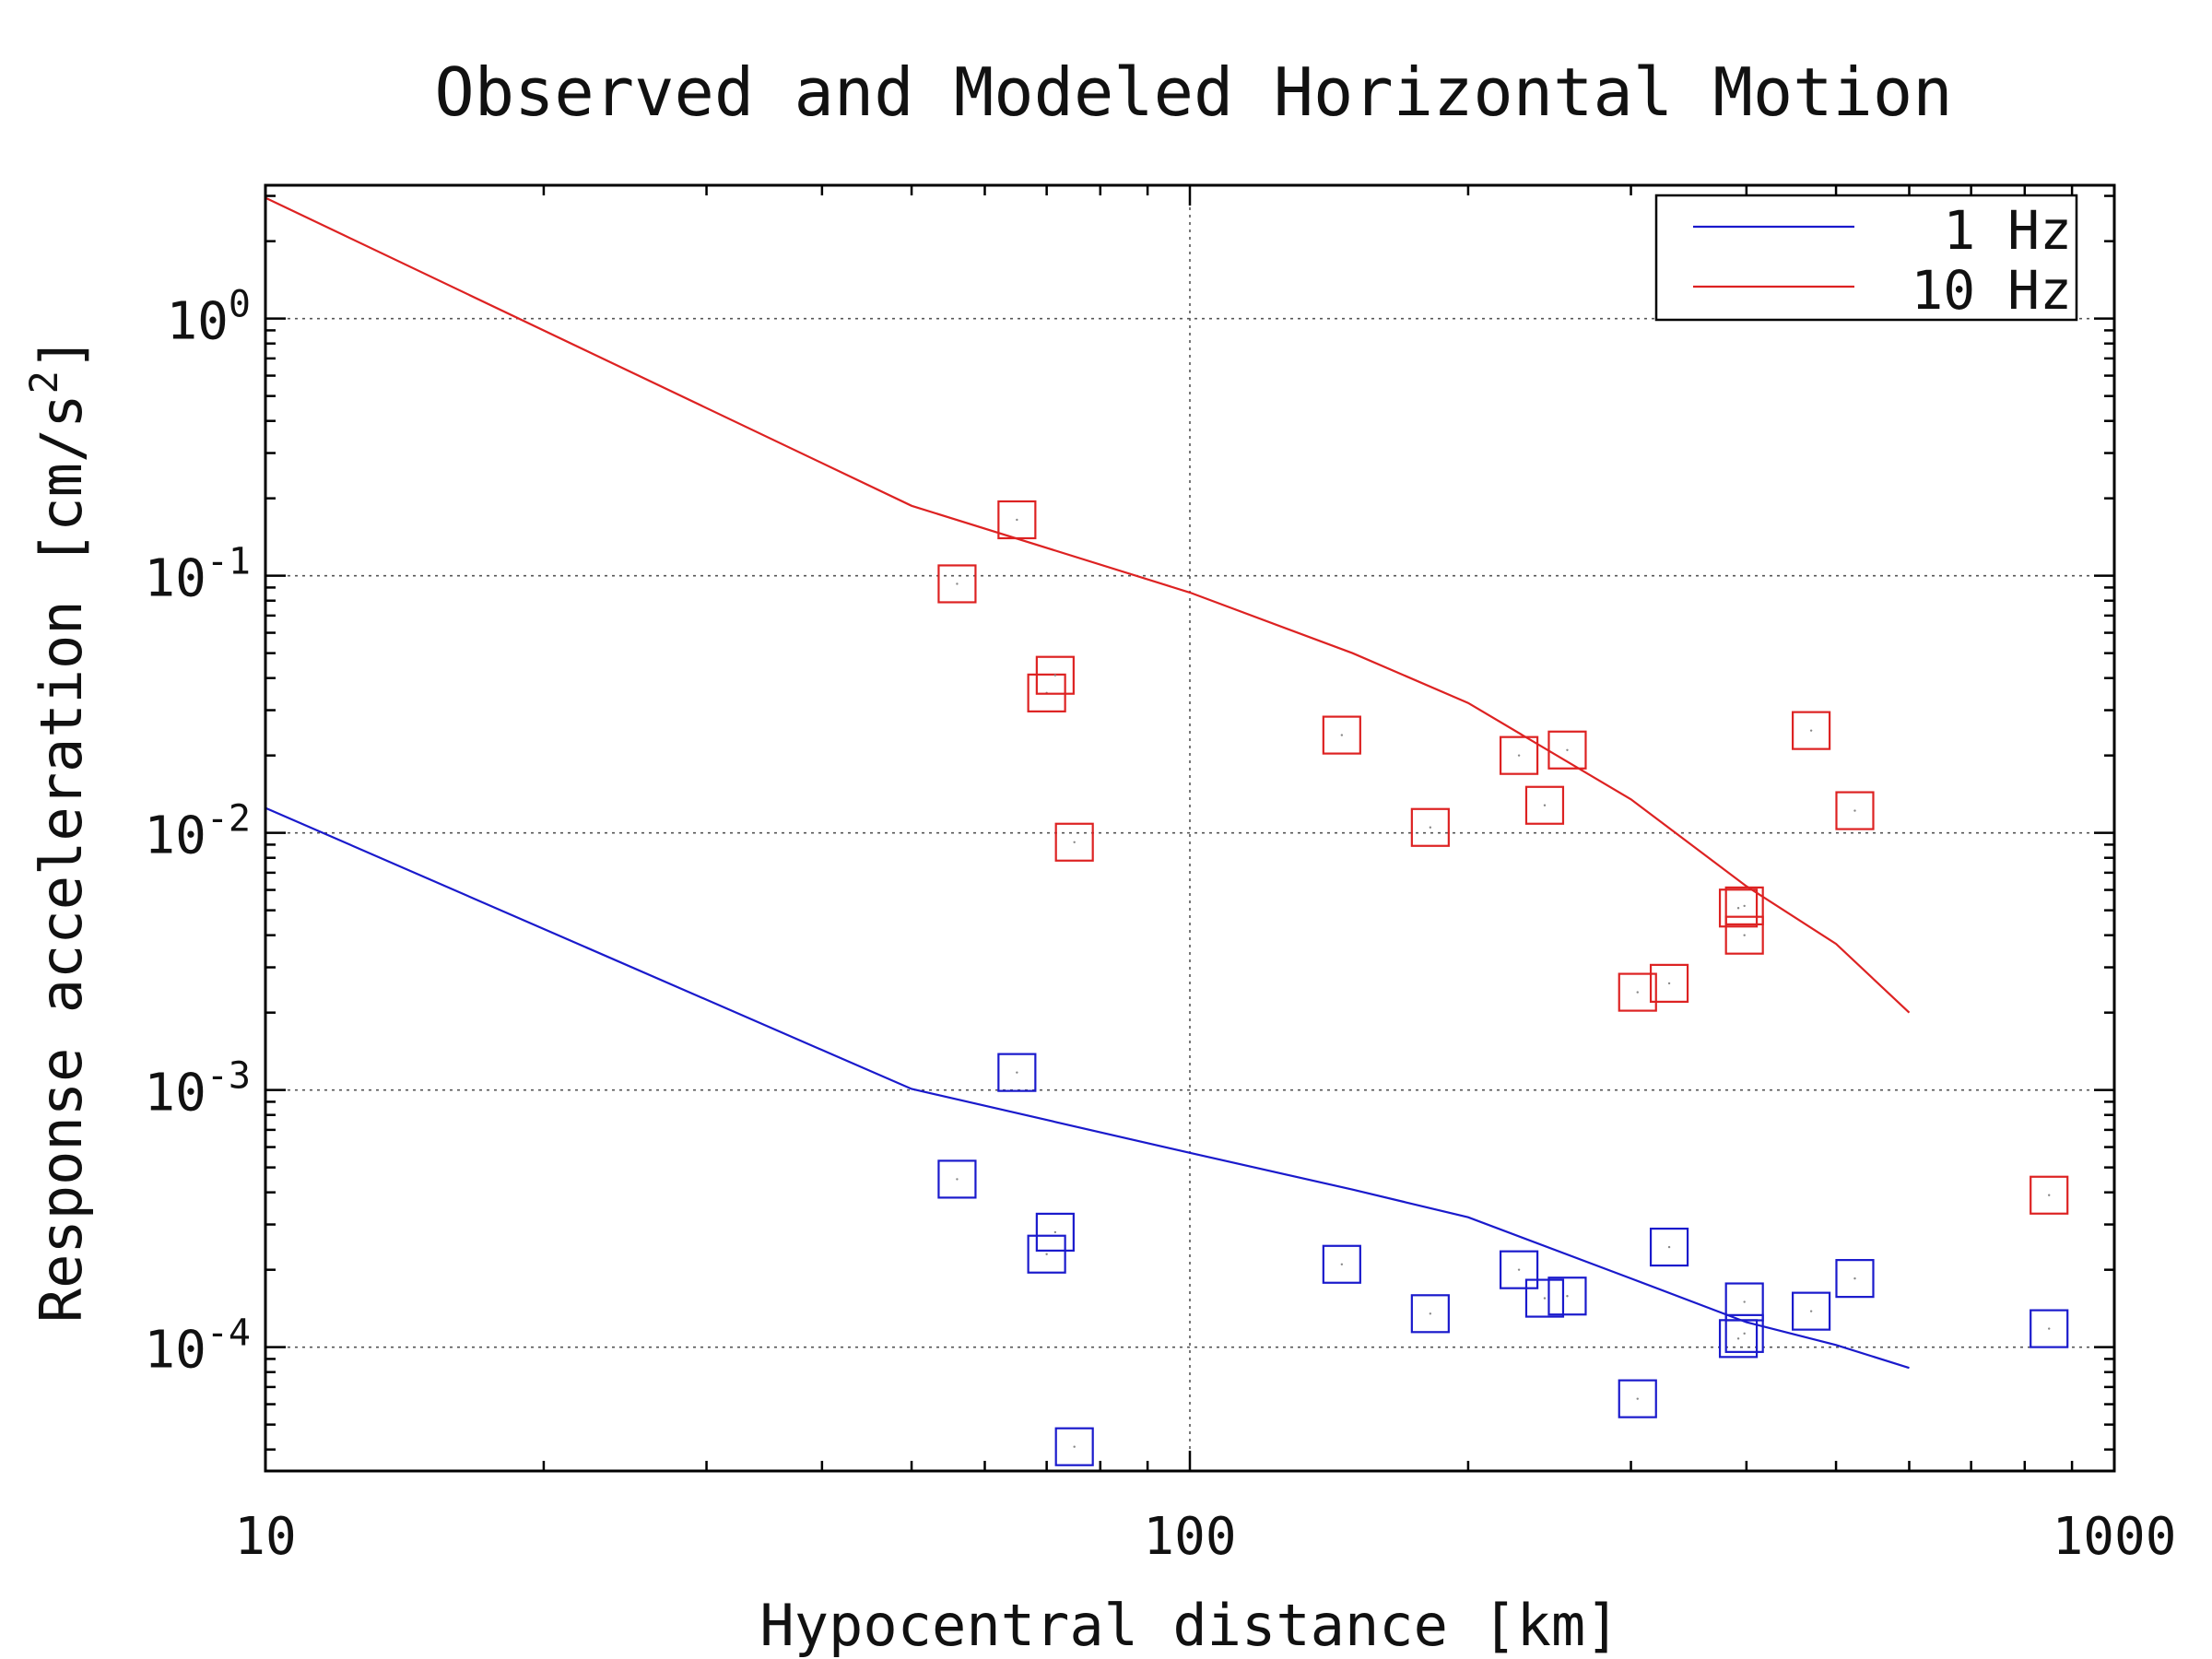 The width and height of the screenshot is (2212, 1659). I want to click on legend-label-1hz: 1 Hz, so click(2007, 230).